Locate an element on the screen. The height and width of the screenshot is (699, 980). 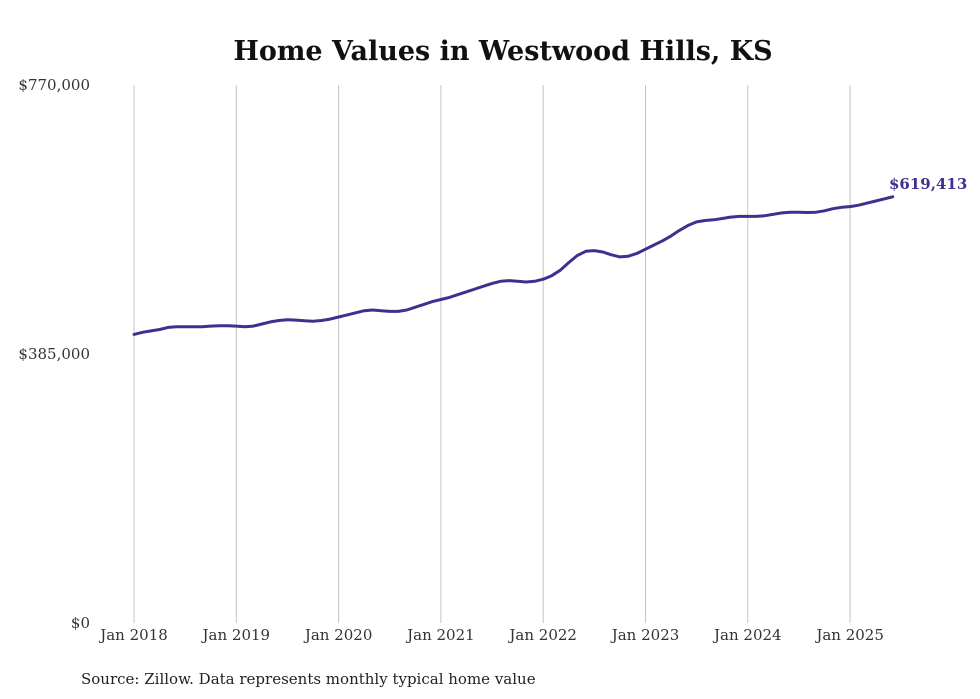
x-tick-label: Jan 2022 is located at coordinates (542, 635).